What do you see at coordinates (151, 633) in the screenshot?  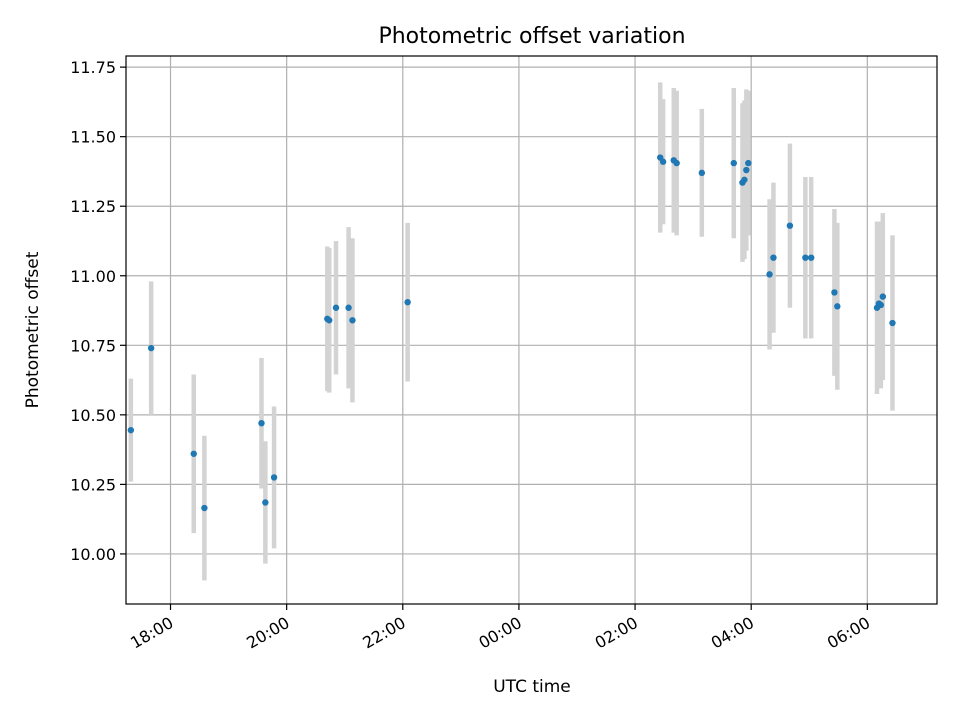 I see `x-tick-label: 18:00` at bounding box center [151, 633].